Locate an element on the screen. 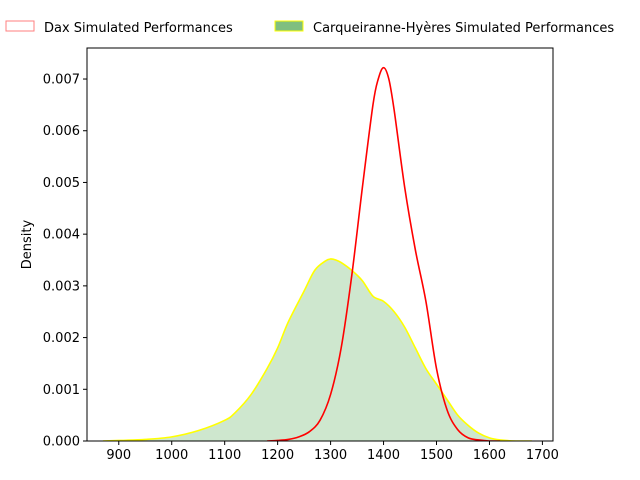  y-tick-label: 0.001 is located at coordinates (61, 390).